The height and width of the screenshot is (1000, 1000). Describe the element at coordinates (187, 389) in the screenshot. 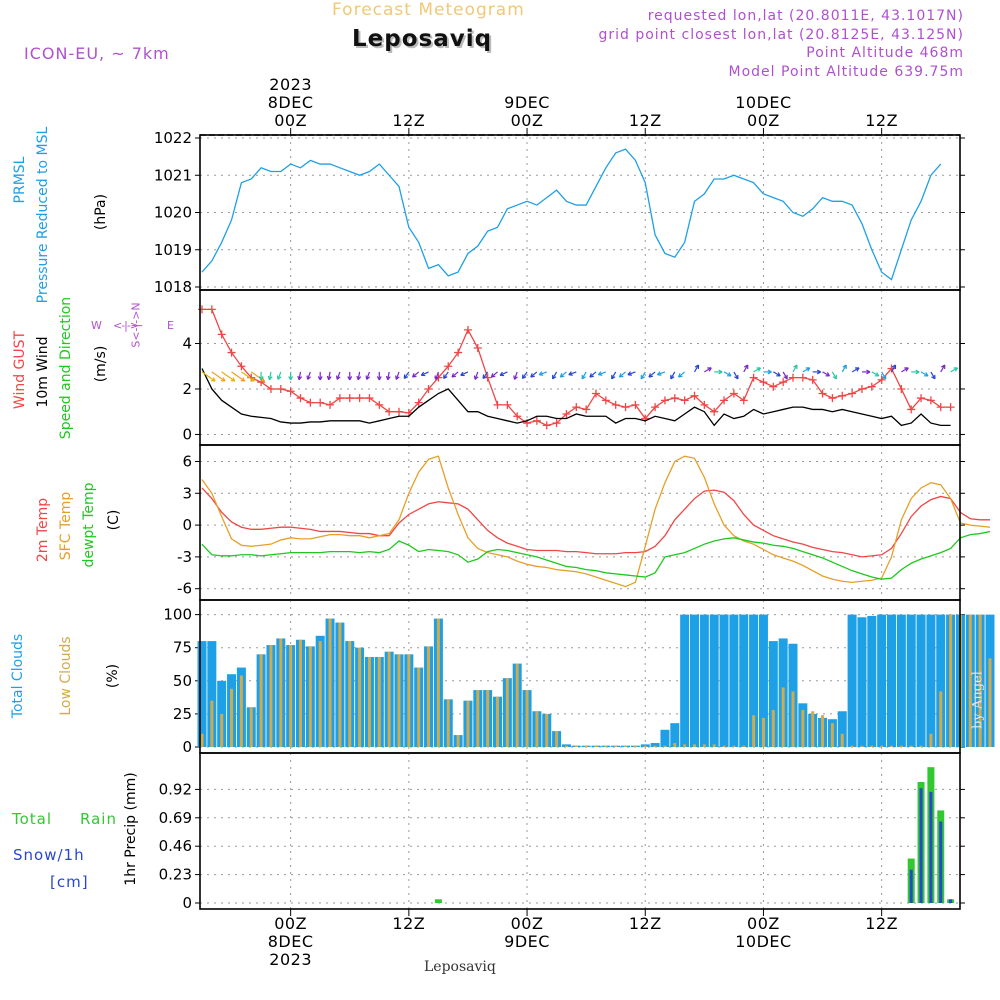

I see `ytick-label-wind-1: 2` at that location.